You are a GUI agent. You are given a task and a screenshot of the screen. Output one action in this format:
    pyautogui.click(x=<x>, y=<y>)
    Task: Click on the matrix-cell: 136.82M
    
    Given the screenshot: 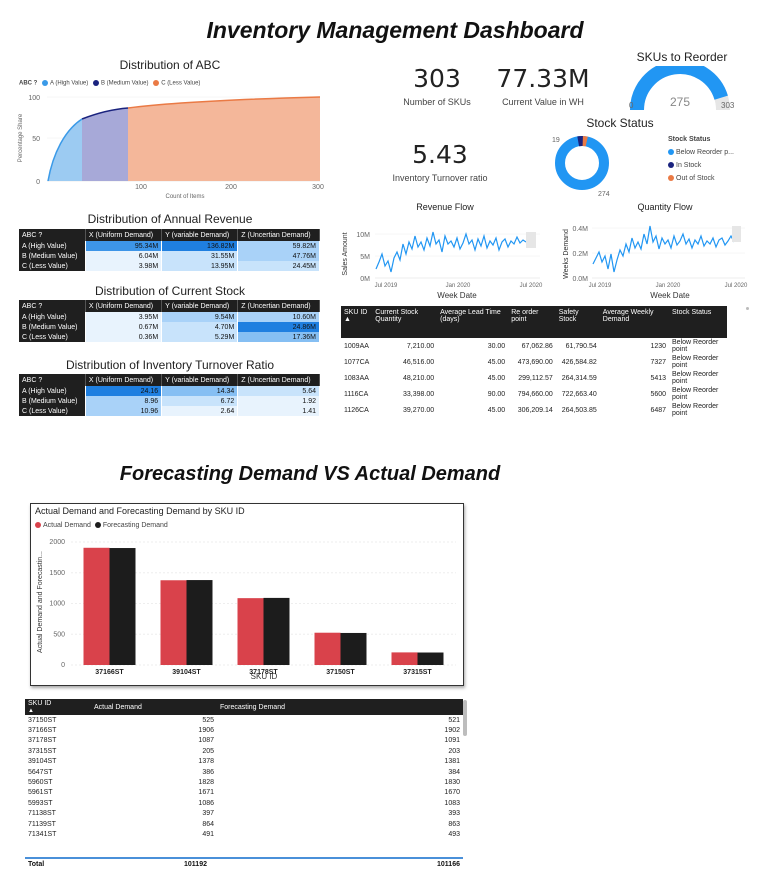 What is the action you would take?
    pyautogui.click(x=200, y=246)
    